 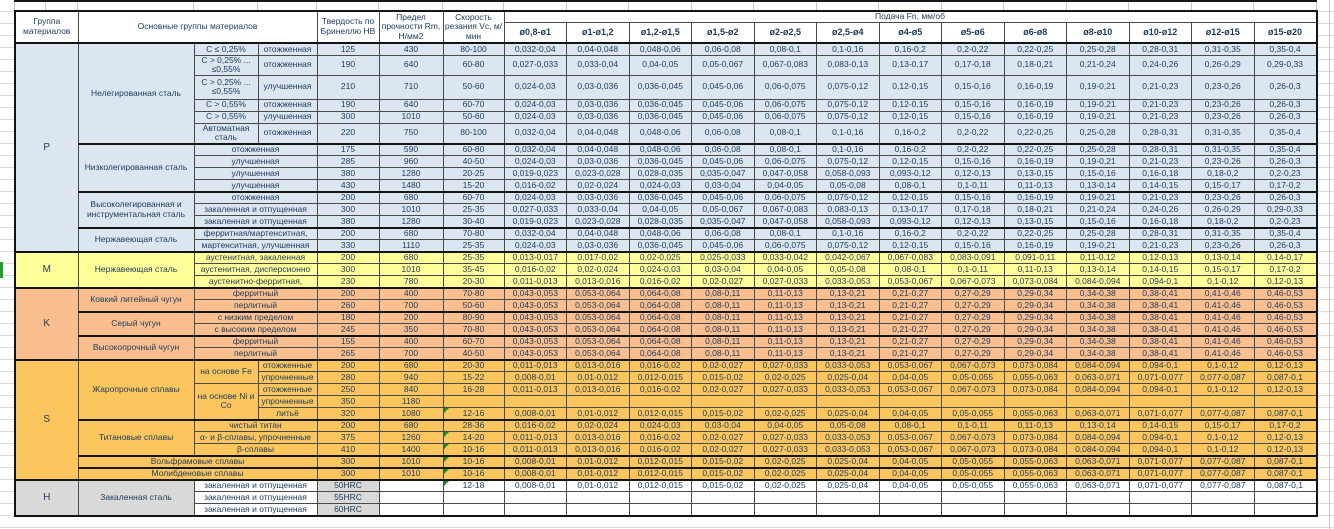 I want to click on cell: 0,19-0,21, so click(x=1098, y=162).